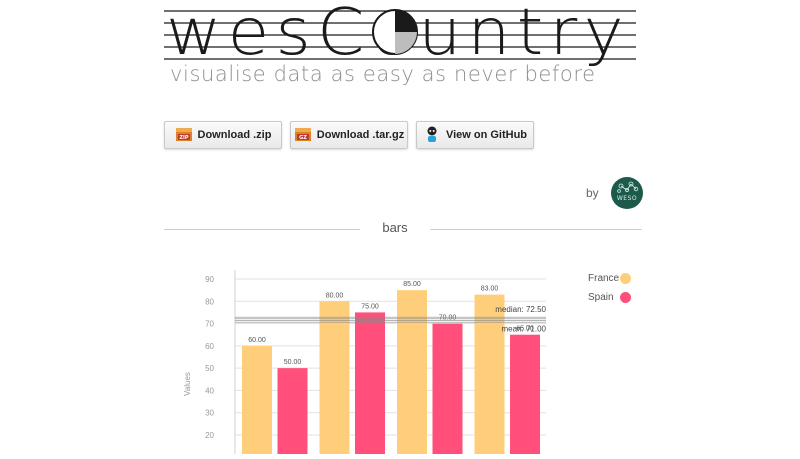 This screenshot has width=800, height=459. Describe the element at coordinates (209, 390) in the screenshot. I see `y-tick-label: 40` at that location.